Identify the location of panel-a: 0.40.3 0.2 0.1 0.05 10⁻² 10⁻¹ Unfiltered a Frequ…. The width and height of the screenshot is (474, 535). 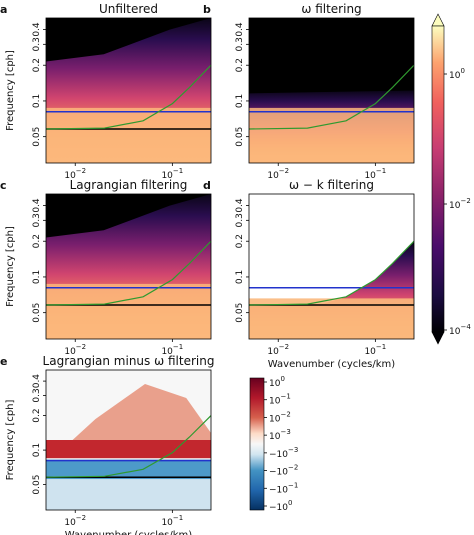
(106, 91).